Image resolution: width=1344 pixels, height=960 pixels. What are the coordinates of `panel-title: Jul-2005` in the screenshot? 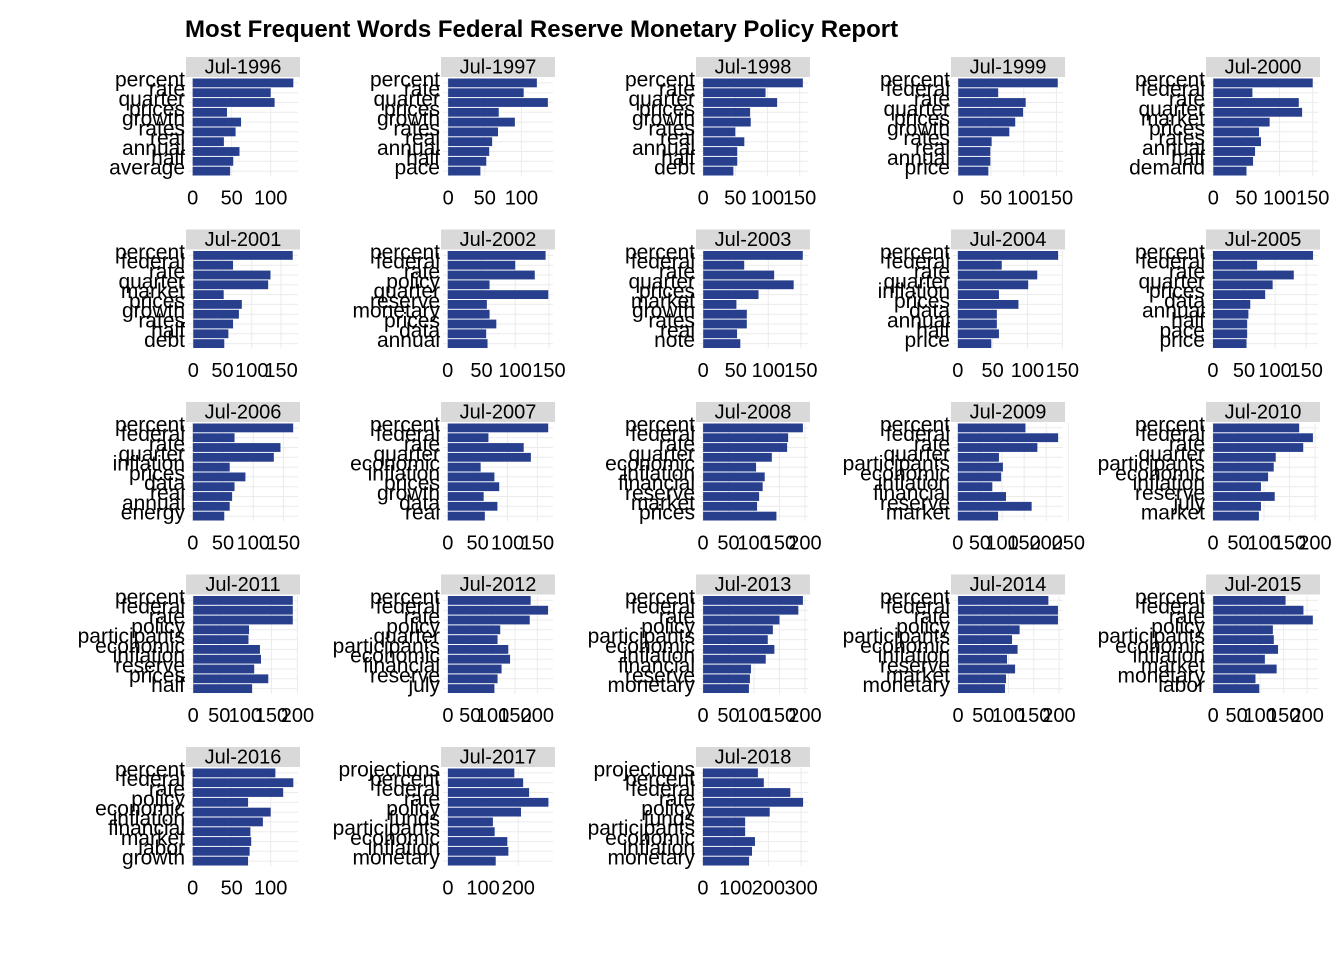 It's located at (1263, 240).